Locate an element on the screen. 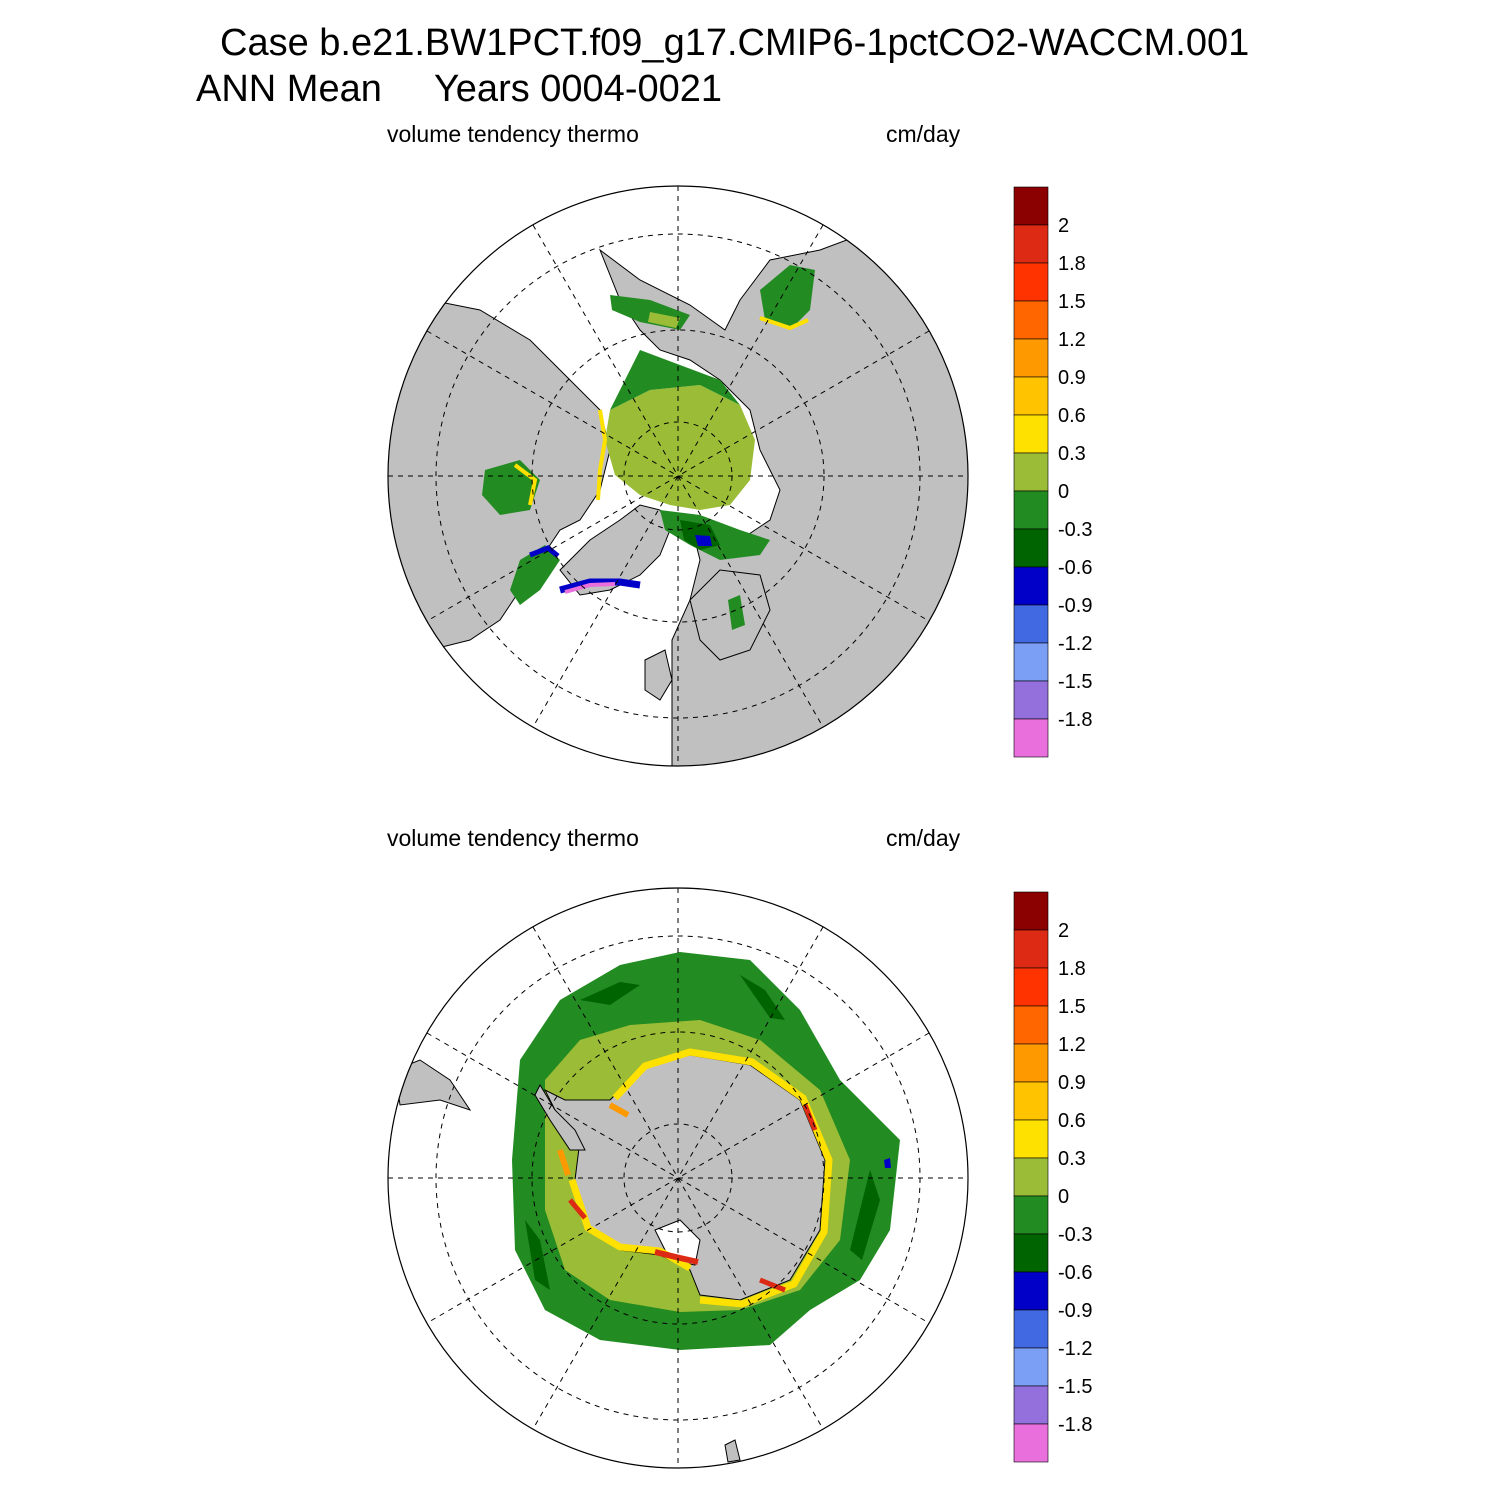 This screenshot has width=1500, height=1500. north-colorbar-tick-label: -0.9 is located at coordinates (1075, 606).